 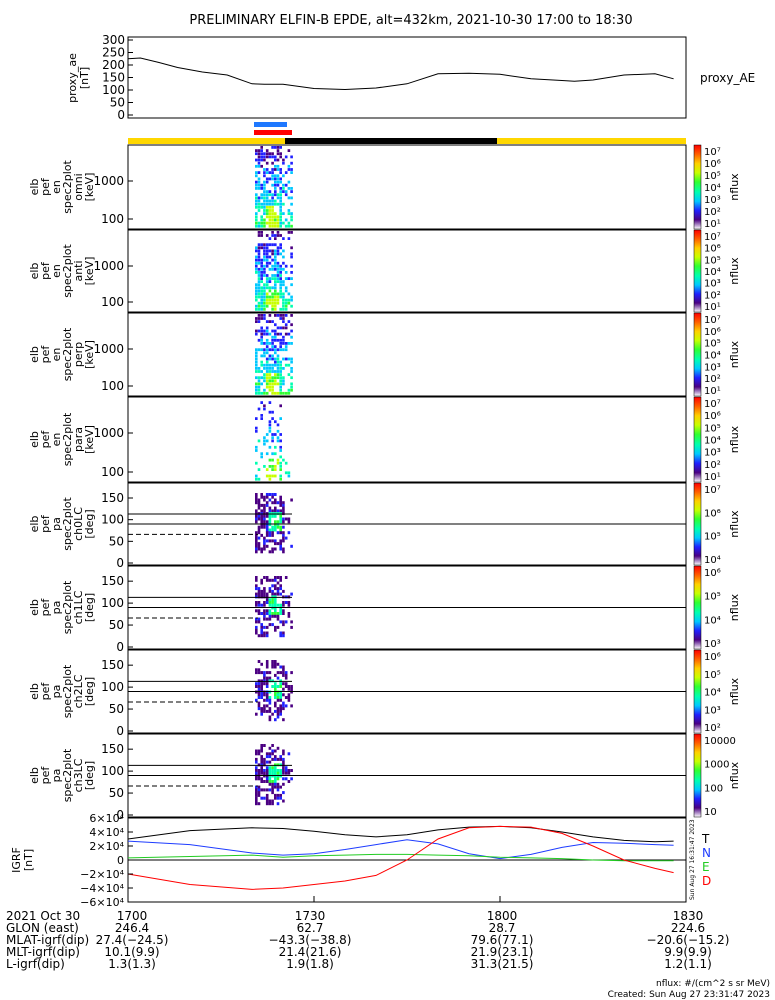 What do you see at coordinates (106, 846) in the screenshot?
I see `y-tick-label: 2×10⁴` at bounding box center [106, 846].